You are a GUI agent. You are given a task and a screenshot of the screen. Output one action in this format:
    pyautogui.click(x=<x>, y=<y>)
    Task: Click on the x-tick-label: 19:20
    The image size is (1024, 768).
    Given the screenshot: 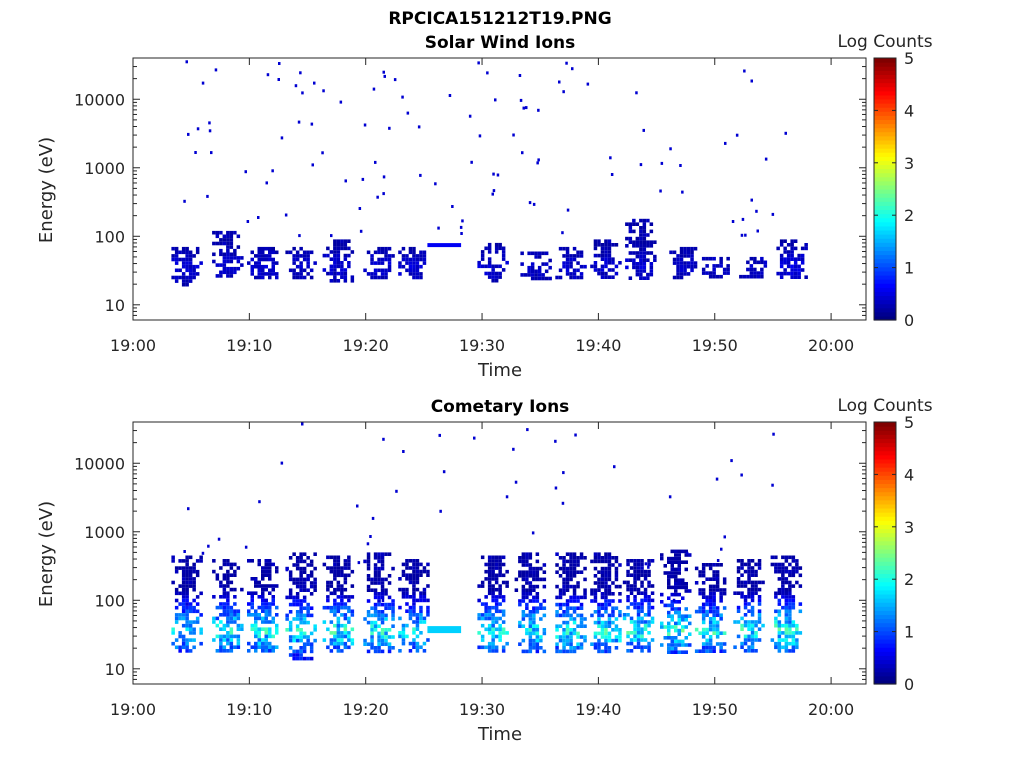 What is the action you would take?
    pyautogui.click(x=366, y=709)
    